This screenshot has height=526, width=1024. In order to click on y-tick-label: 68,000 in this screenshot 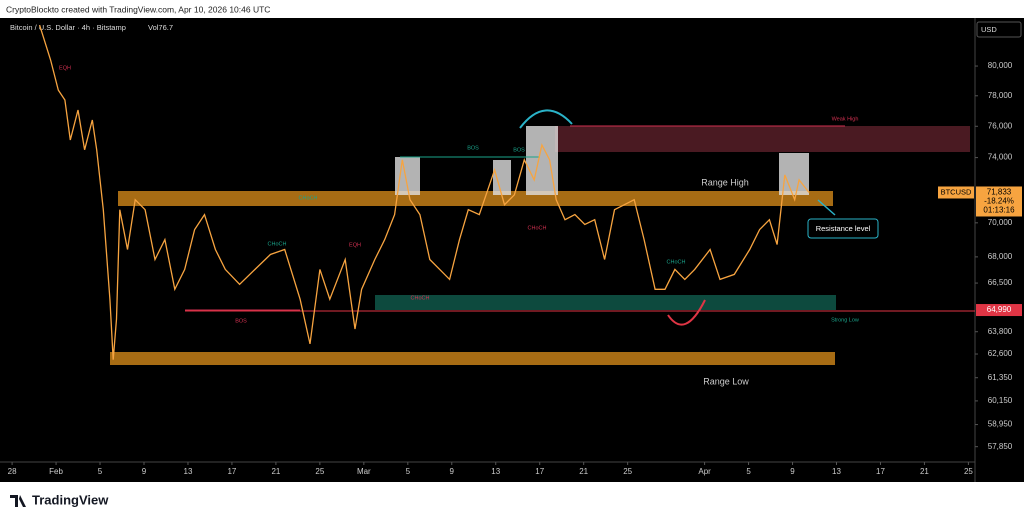, I will do `click(1000, 256)`.